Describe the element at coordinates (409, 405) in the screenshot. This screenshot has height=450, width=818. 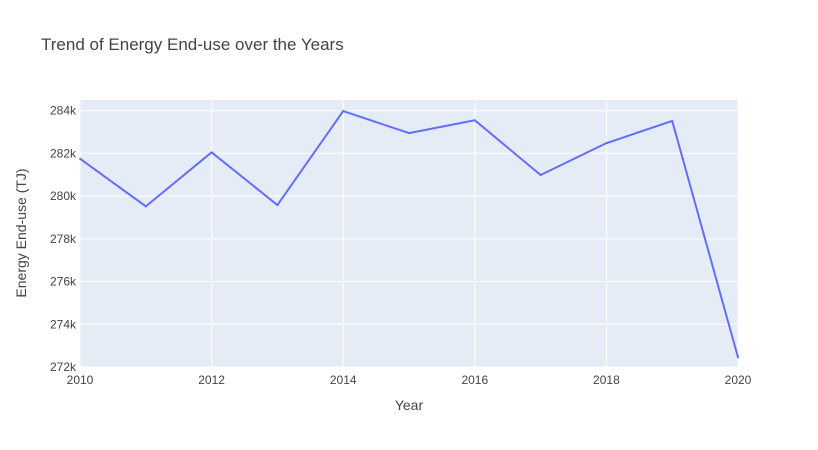
I see `x-axis-title: Year` at that location.